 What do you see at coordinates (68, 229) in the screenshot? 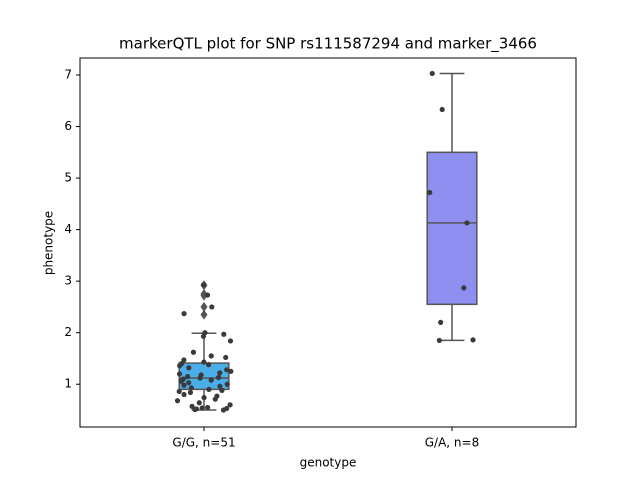
I see `y-tick-label: 4` at bounding box center [68, 229].